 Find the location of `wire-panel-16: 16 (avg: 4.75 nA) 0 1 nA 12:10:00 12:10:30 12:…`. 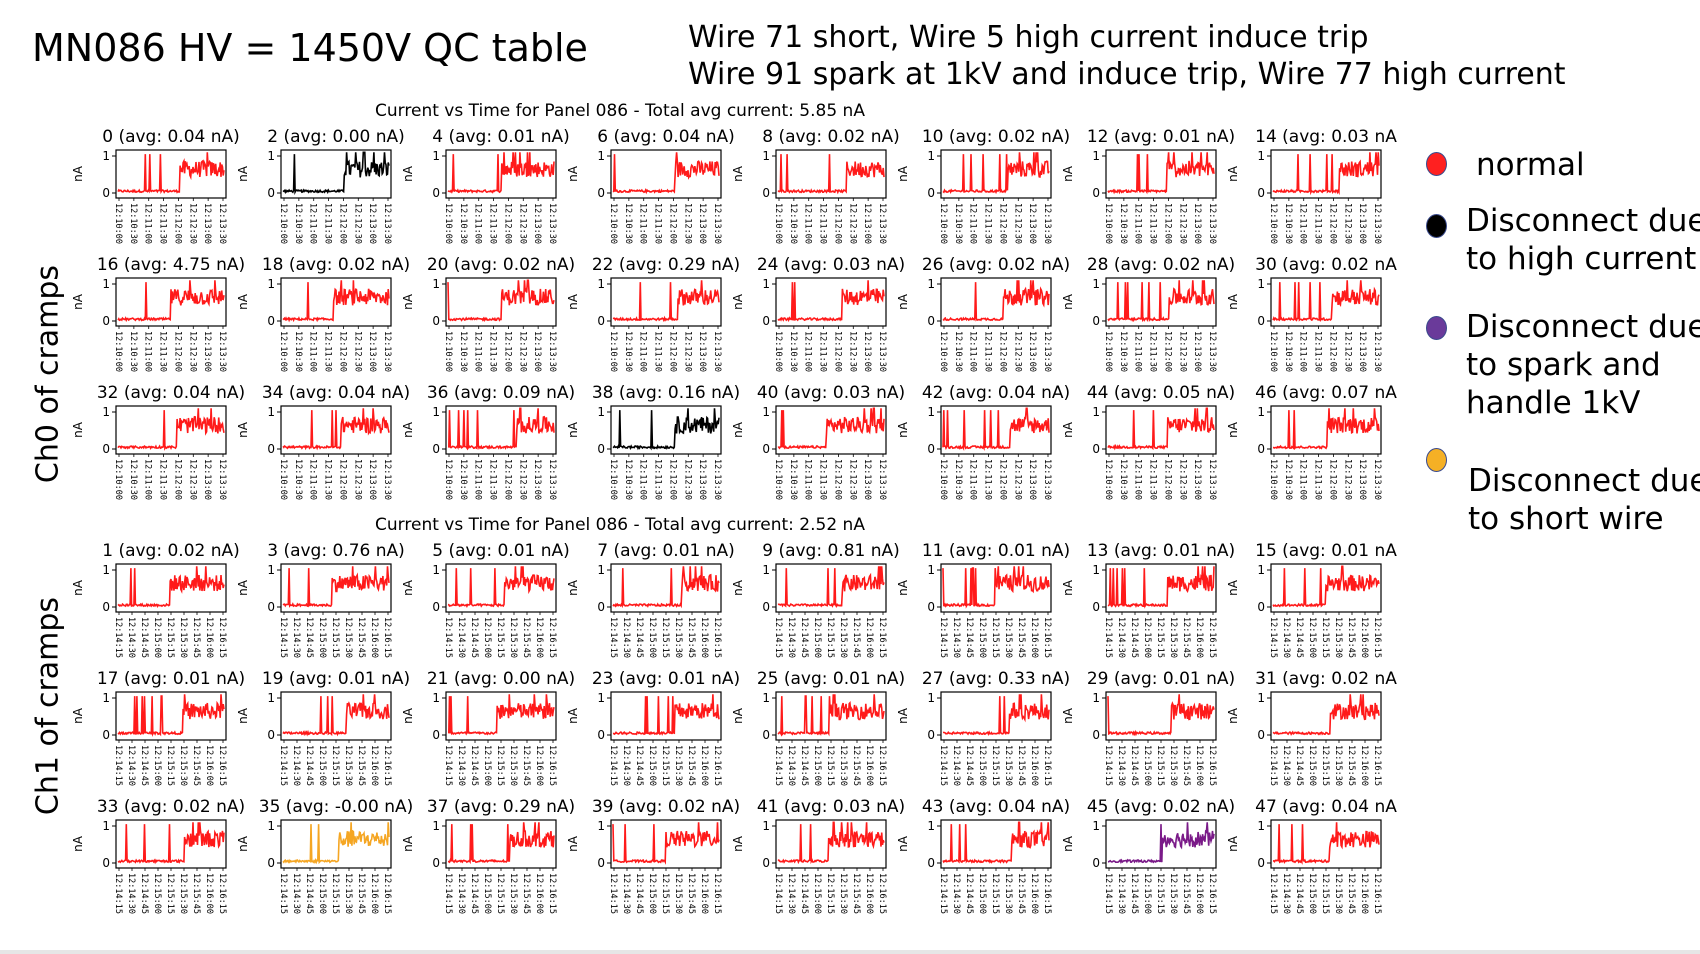

wire-panel-16: 16 (avg: 4.75 nA) 0 1 nA 12:10:00 12:10:30 12:… is located at coordinates (158, 313).